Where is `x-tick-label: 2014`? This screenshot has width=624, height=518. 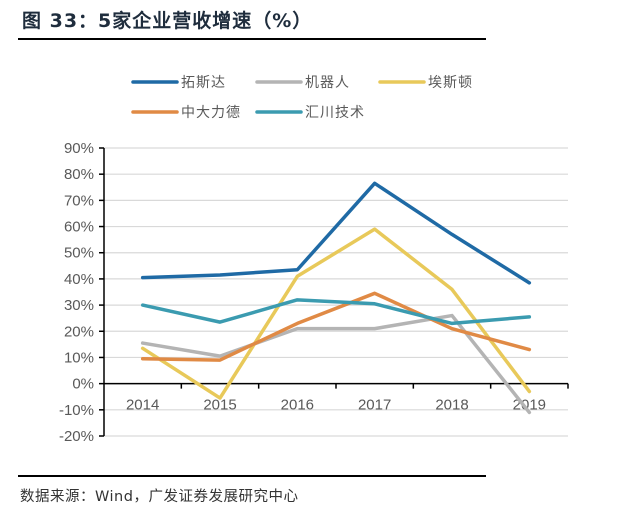 x-tick-label: 2014 is located at coordinates (142, 405).